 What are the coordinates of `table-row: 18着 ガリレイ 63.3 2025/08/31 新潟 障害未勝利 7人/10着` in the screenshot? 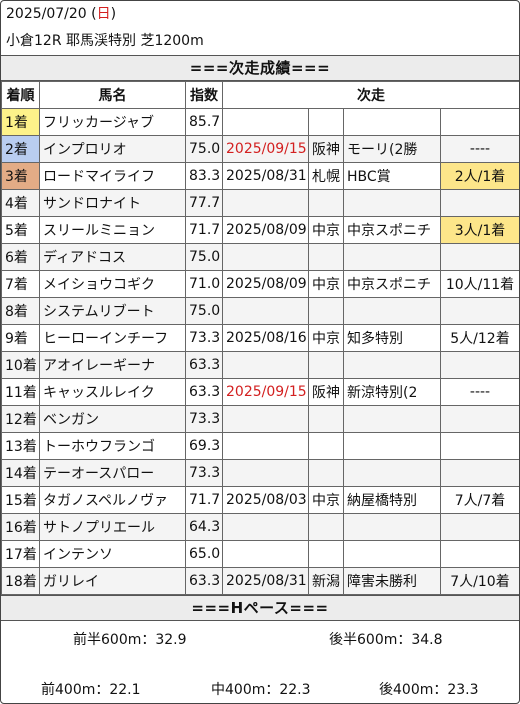 It's located at (260, 581).